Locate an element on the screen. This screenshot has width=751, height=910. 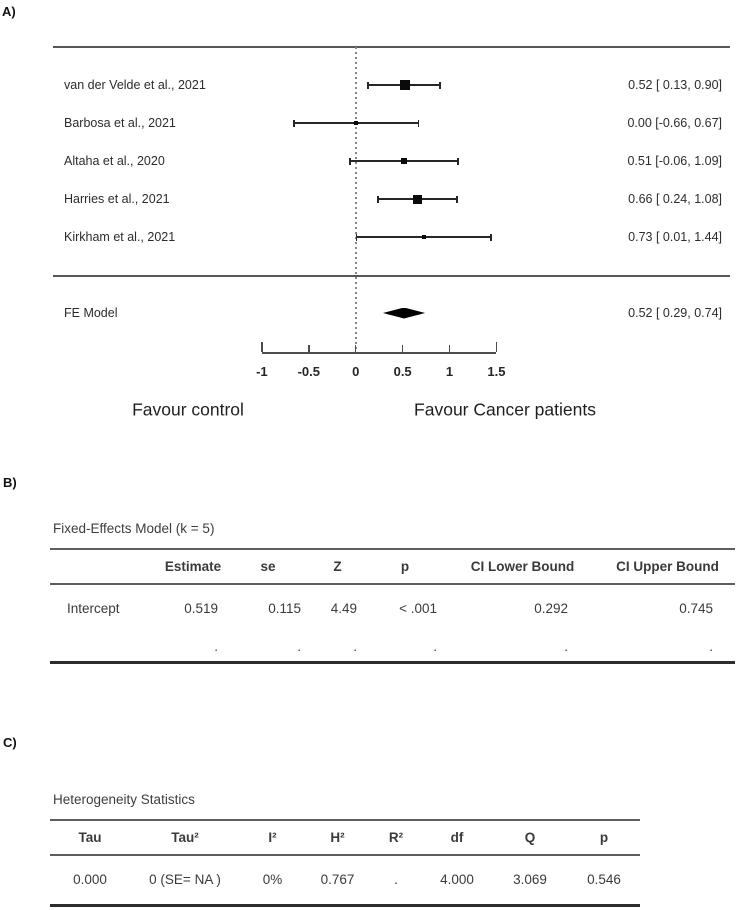
forest-separator-rule is located at coordinates (391, 276).